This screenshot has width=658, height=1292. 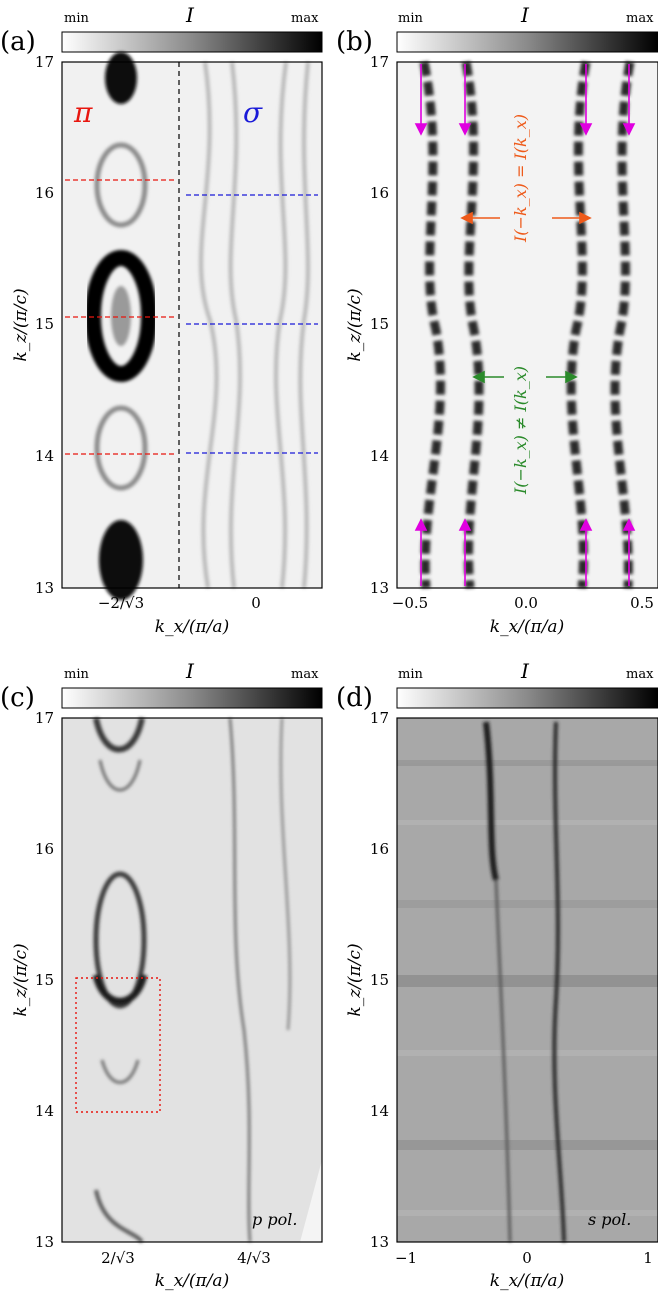 I want to click on panel-d-ytick-13: 13, so click(x=379, y=1242).